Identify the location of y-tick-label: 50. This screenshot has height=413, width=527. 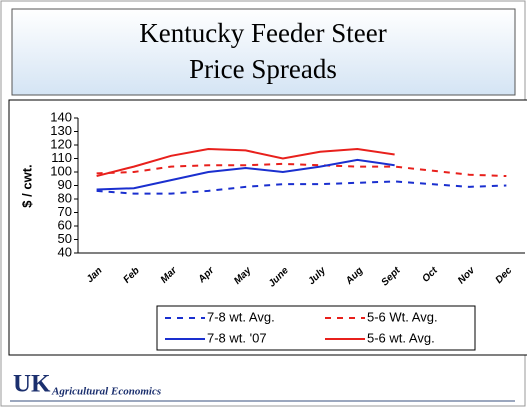
(65, 238).